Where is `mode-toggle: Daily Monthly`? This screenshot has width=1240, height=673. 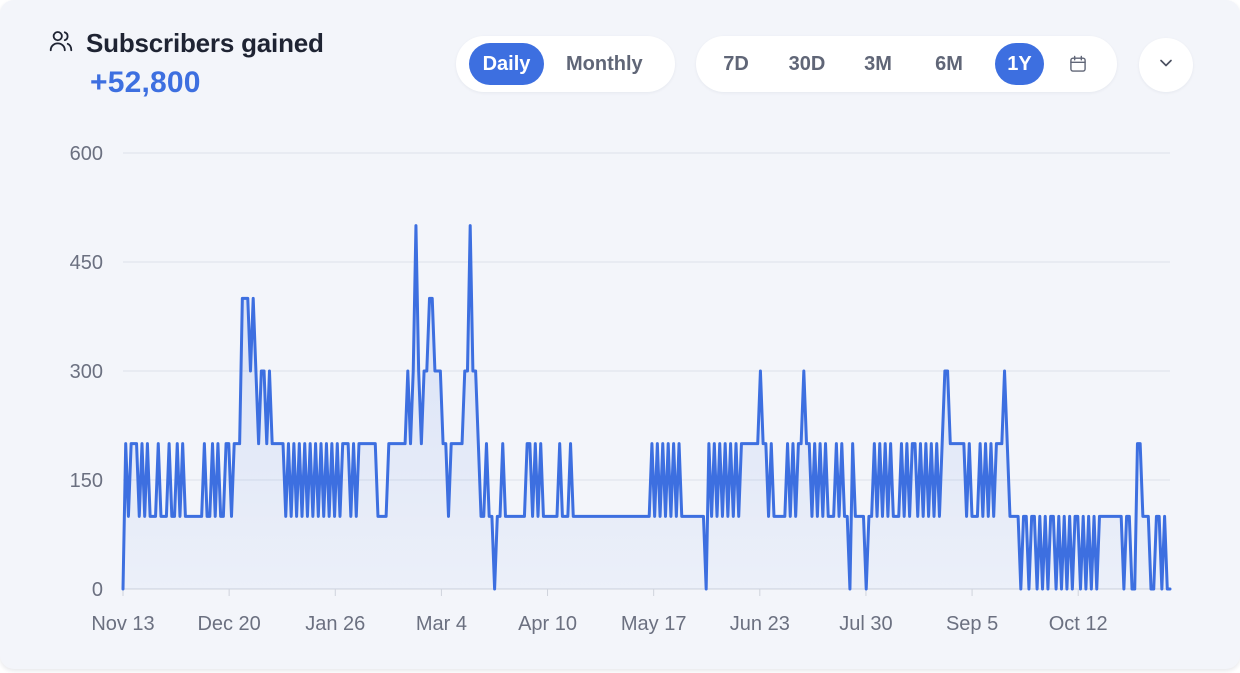 mode-toggle: Daily Monthly is located at coordinates (565, 64).